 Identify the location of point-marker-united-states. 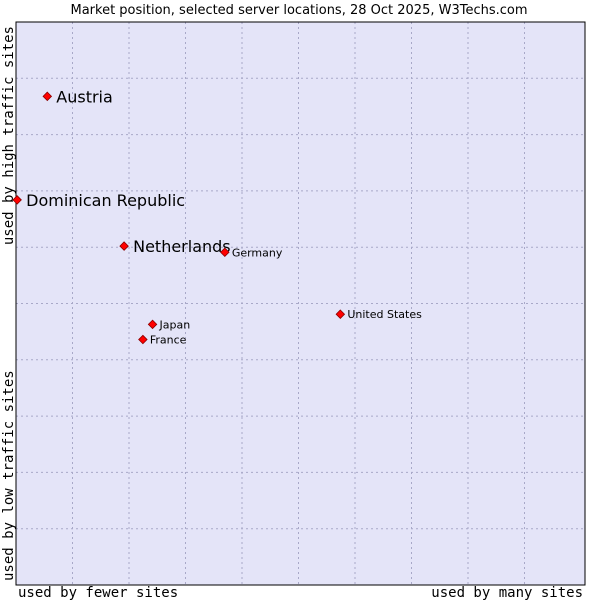
(340, 314).